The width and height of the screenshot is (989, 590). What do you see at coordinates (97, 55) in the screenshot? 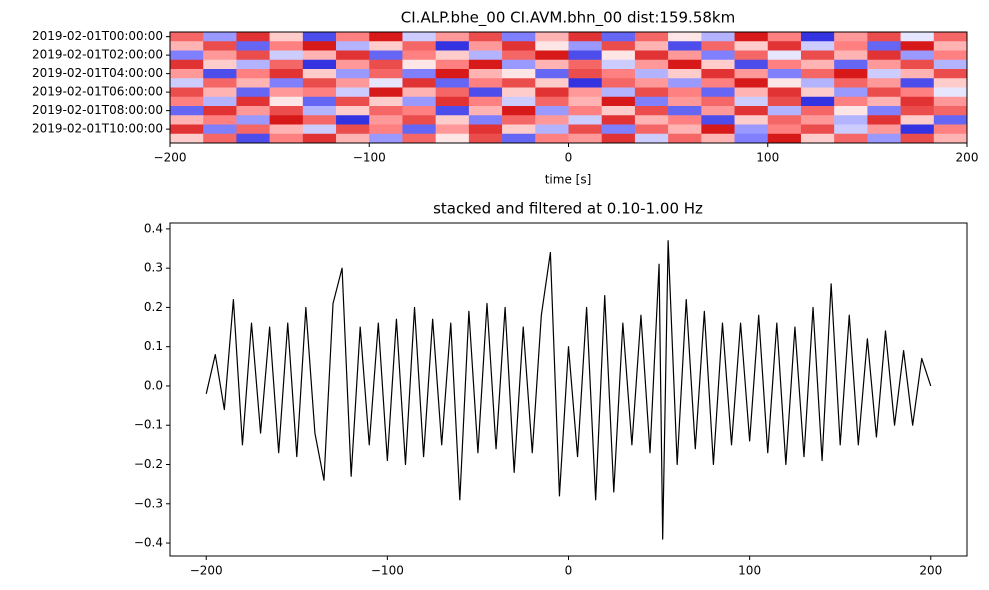
I see `y-tick-label: 2019-02-01T02:00:00` at bounding box center [97, 55].